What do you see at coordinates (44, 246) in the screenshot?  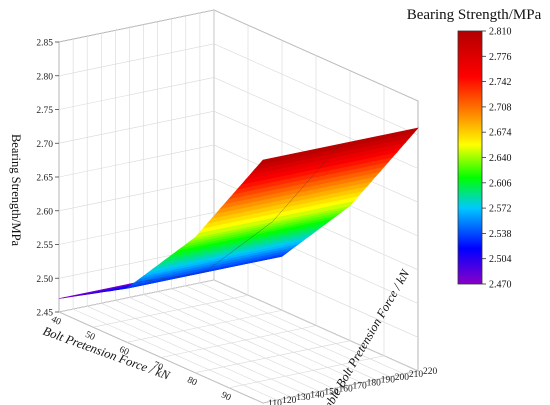 I see `z-tick-label: 2.55` at bounding box center [44, 246].